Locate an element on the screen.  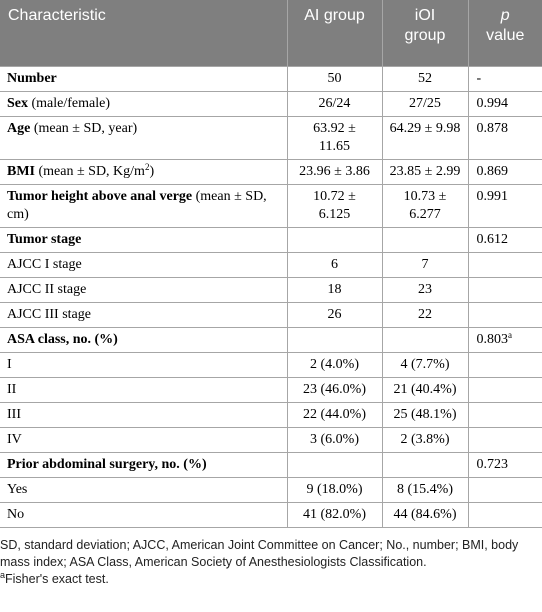
text: p is located at coordinates (505, 15).